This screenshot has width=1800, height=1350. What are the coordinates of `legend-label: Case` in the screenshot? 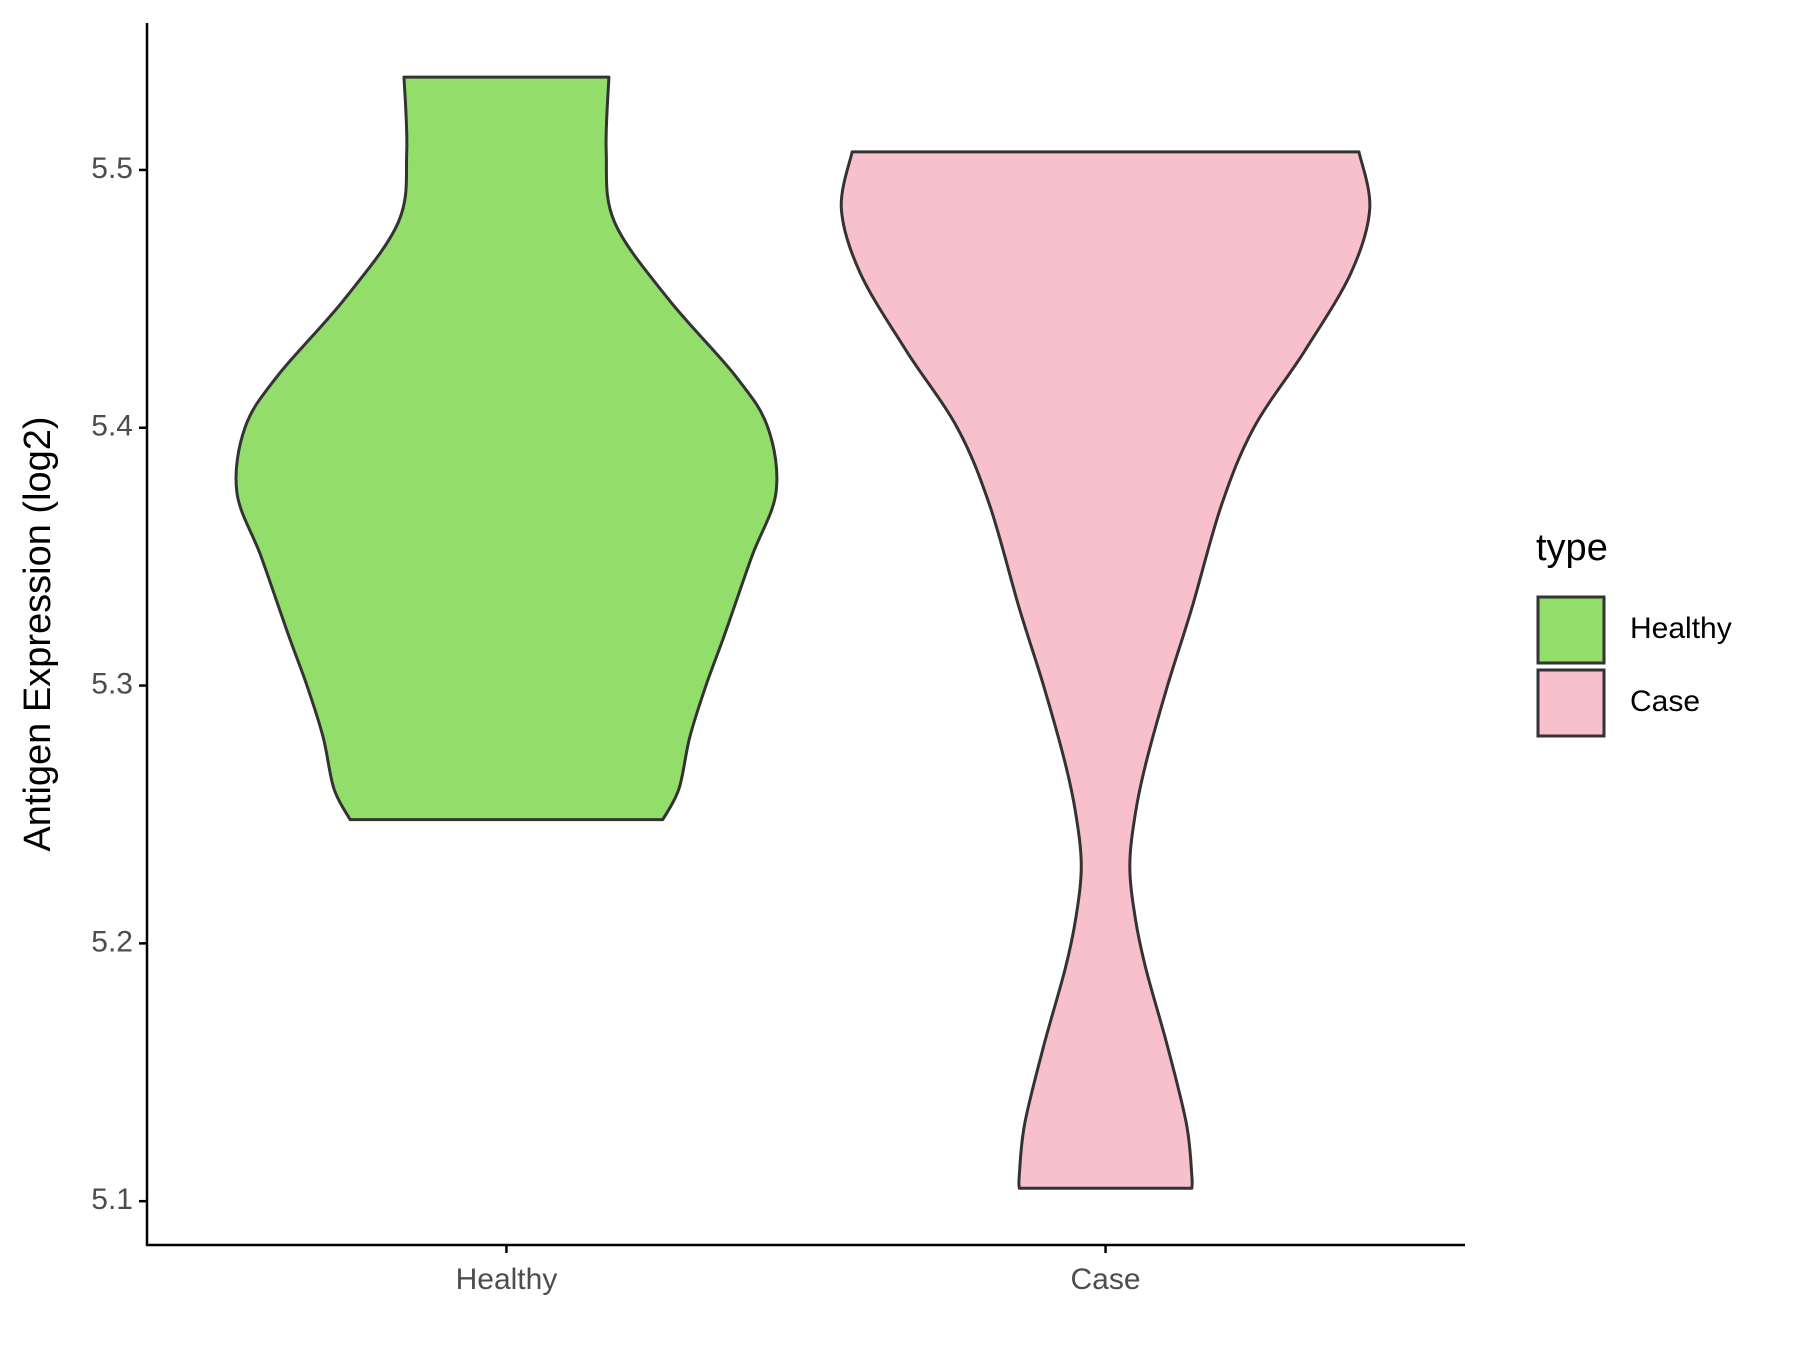 It's located at (1665, 701).